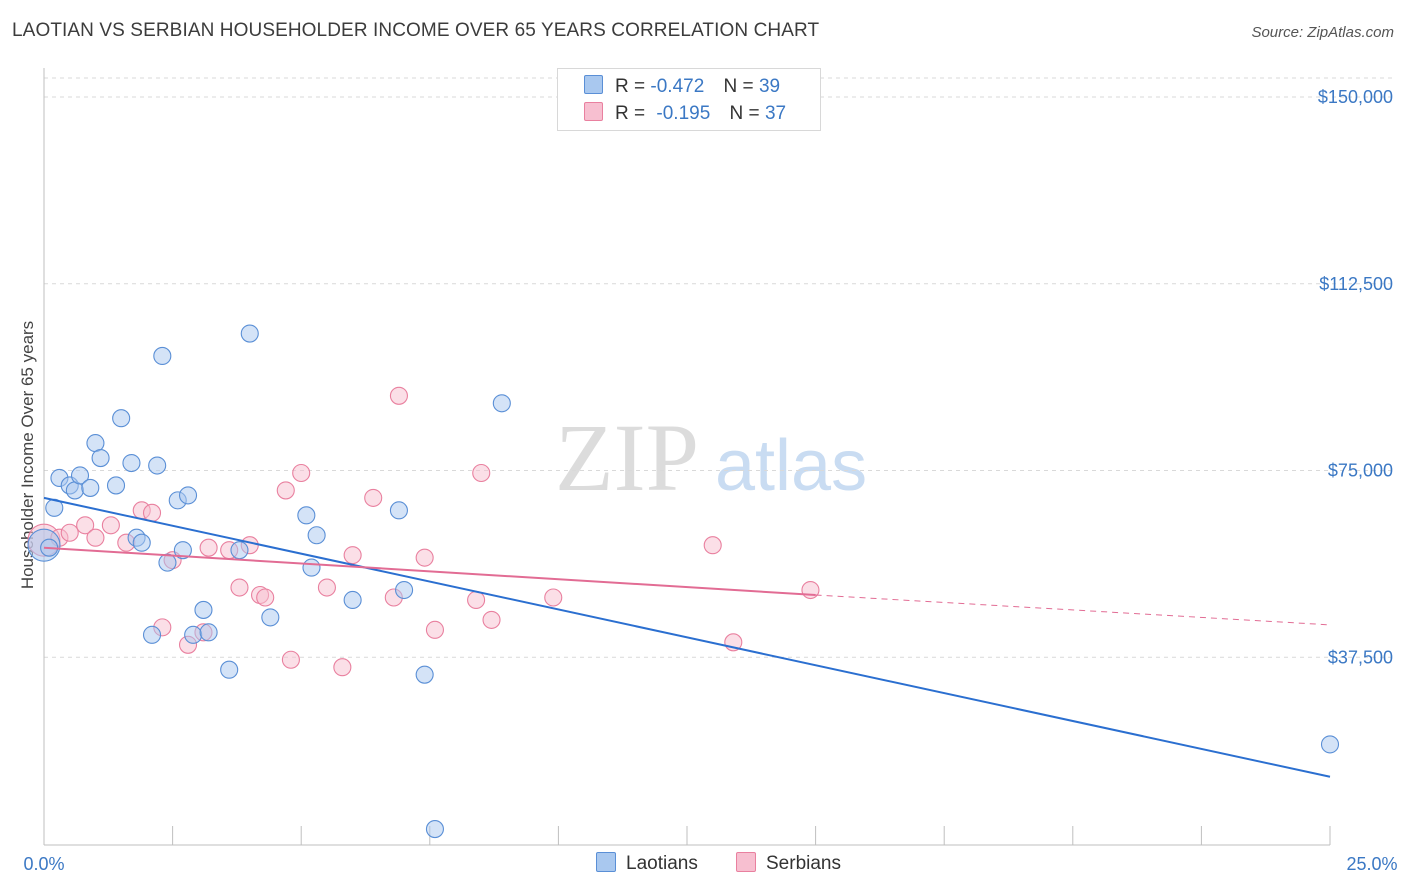  I want to click on serbians-trend-line, so click(429, 571).